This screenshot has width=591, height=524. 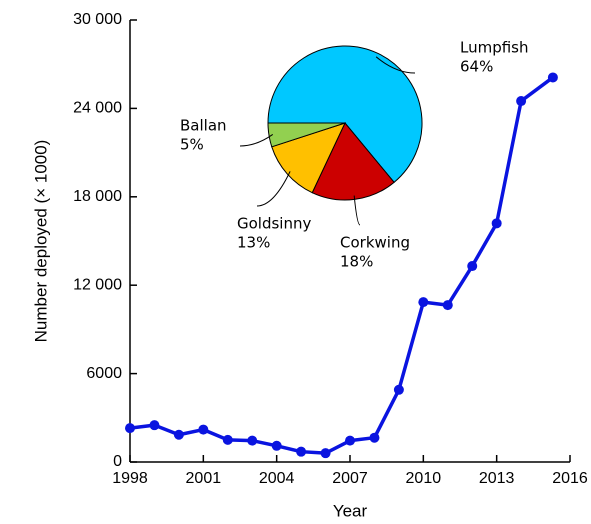 What do you see at coordinates (274, 224) in the screenshot?
I see `pie-label: Goldsinny` at bounding box center [274, 224].